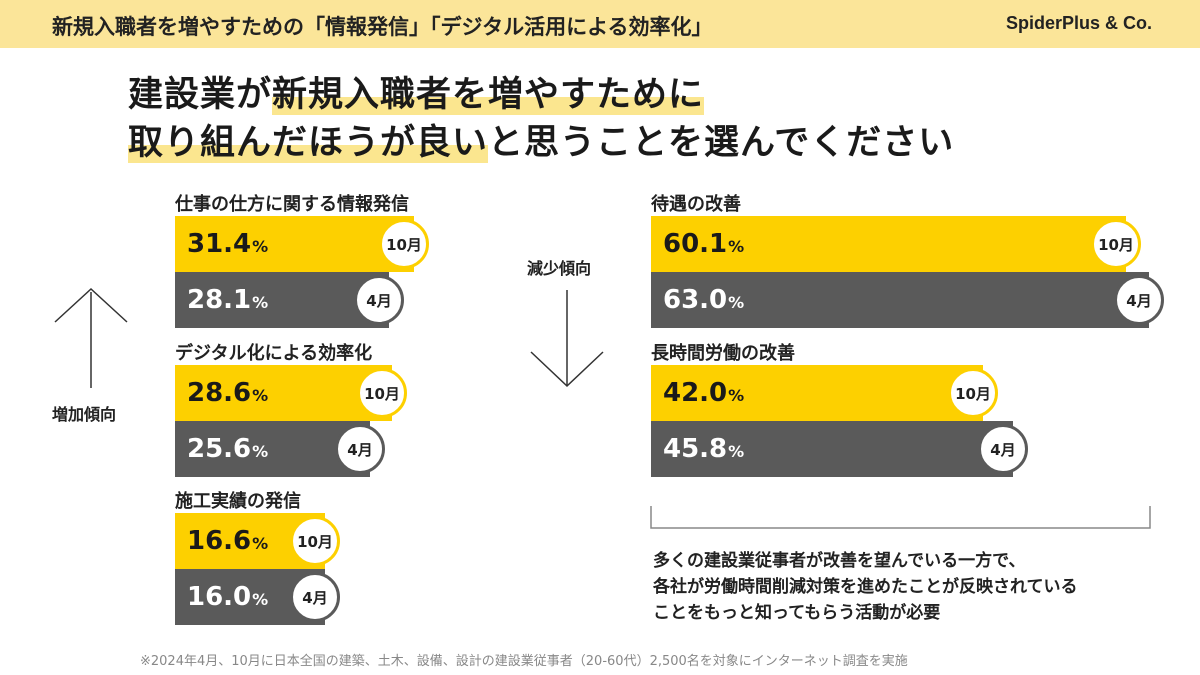  What do you see at coordinates (238, 501) in the screenshot?
I see `category-label: 施工実績の発信` at bounding box center [238, 501].